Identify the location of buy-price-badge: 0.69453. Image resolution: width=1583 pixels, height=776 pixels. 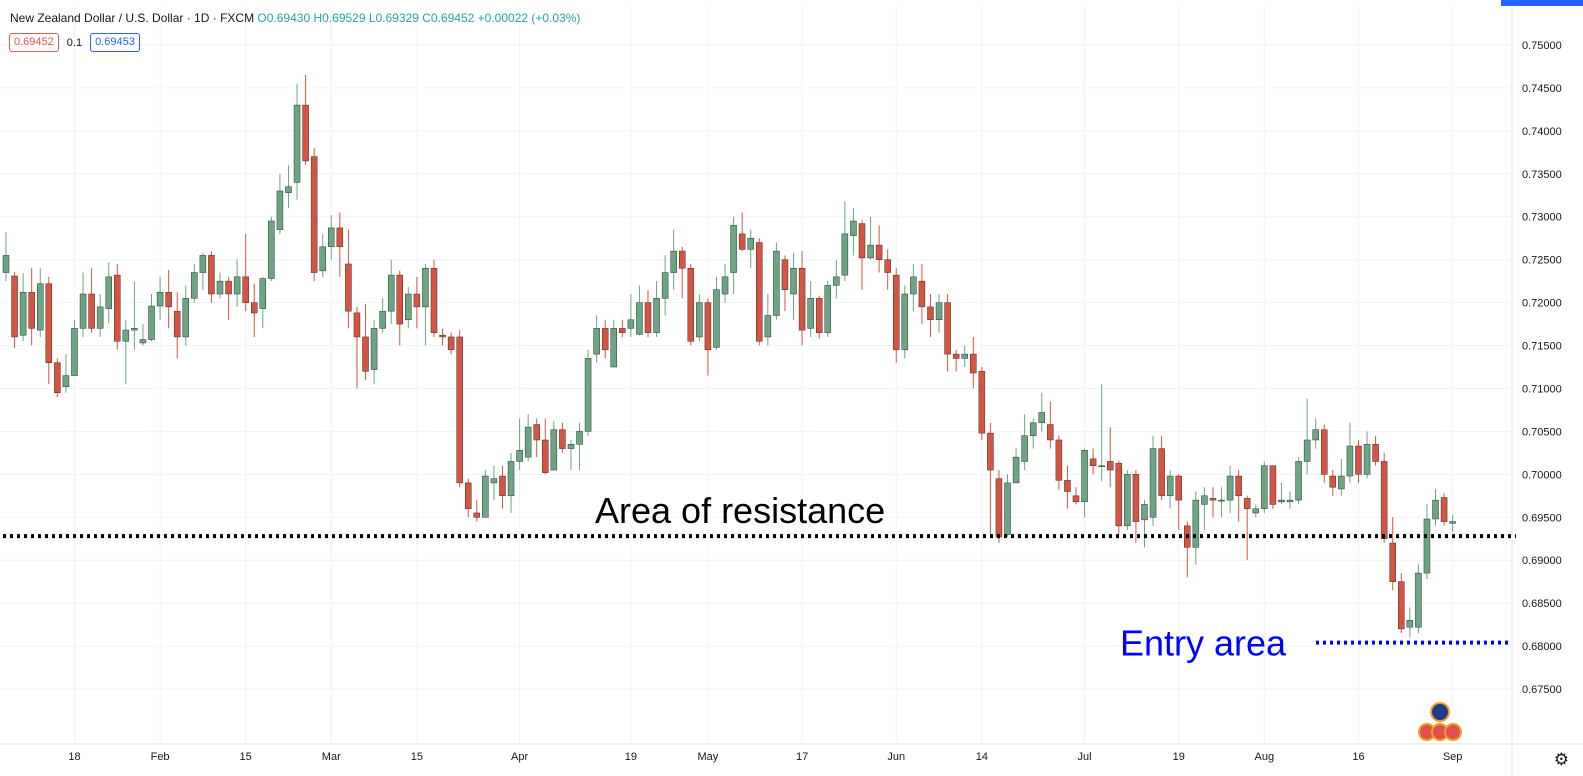
(115, 42).